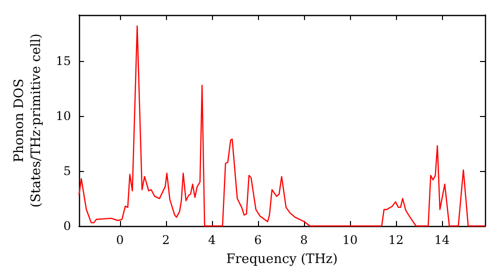 The image size is (500, 280). Describe the element at coordinates (304, 240) in the screenshot. I see `x-tick-label: 8` at that location.